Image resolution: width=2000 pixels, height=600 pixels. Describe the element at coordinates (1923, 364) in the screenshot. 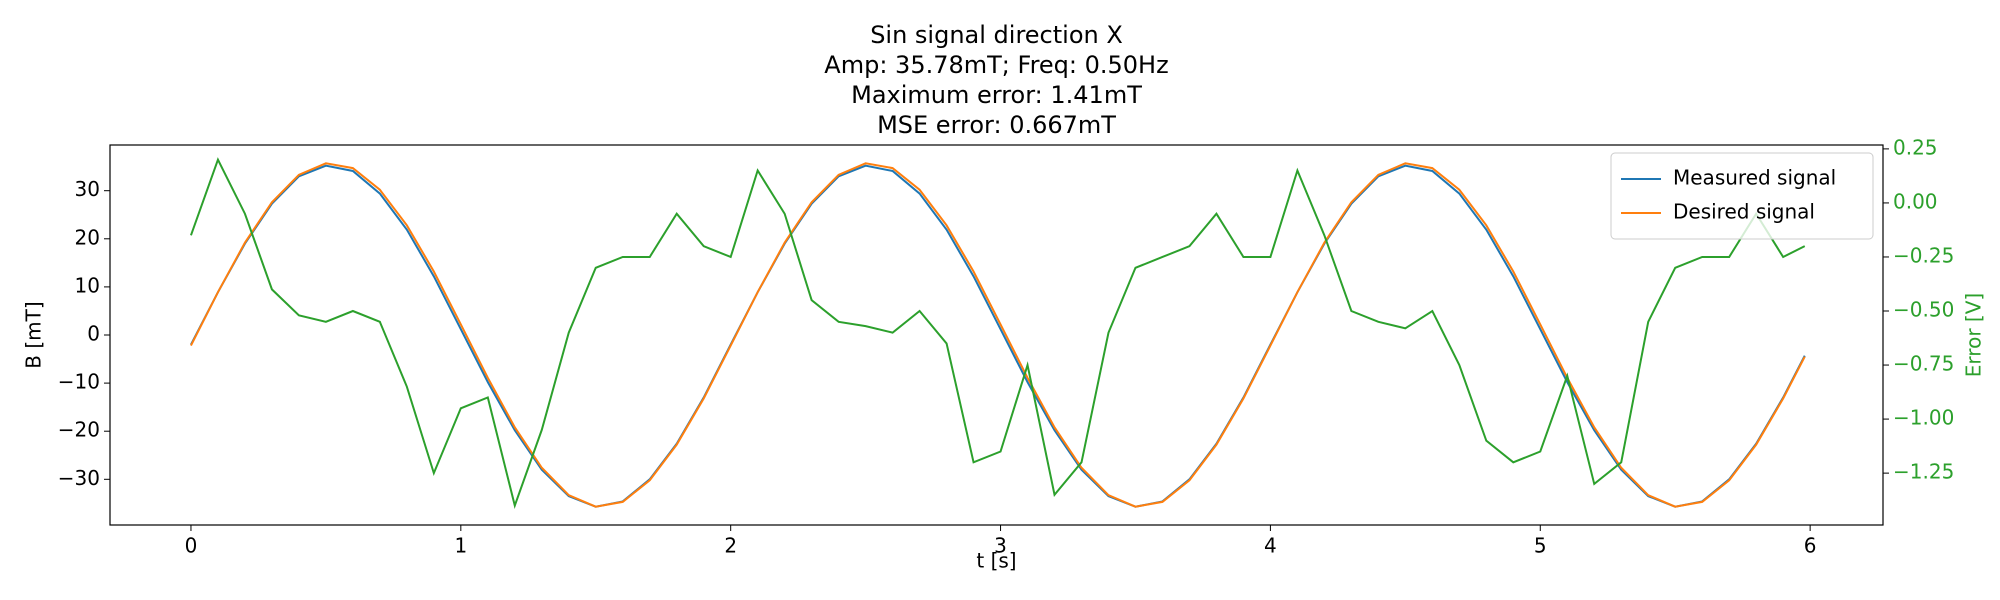

I see `y2-tick-label: −0.75` at that location.